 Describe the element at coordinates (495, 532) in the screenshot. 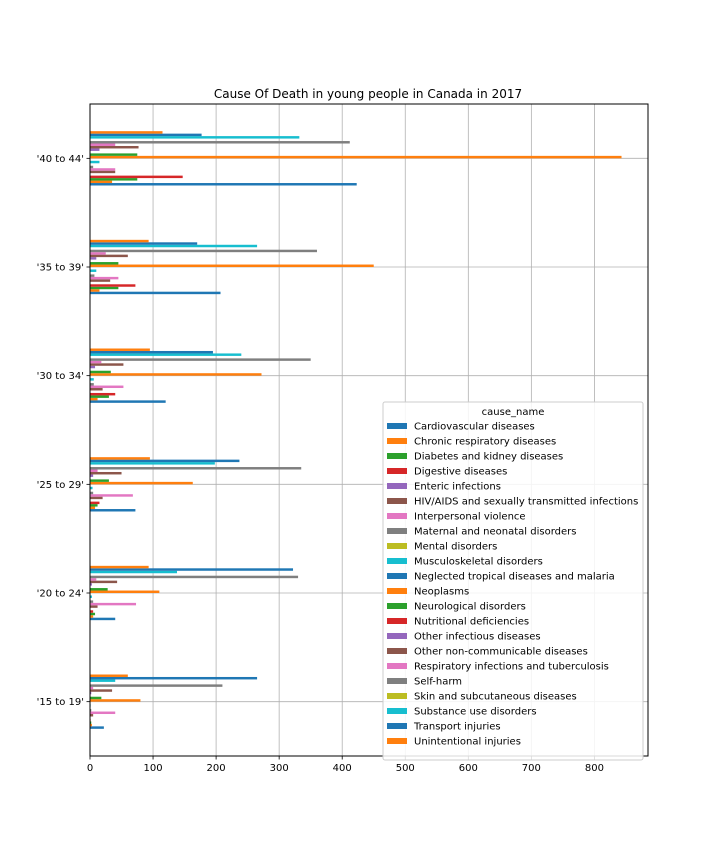

I see `legend-label: Maternal and neonatal disorders` at that location.